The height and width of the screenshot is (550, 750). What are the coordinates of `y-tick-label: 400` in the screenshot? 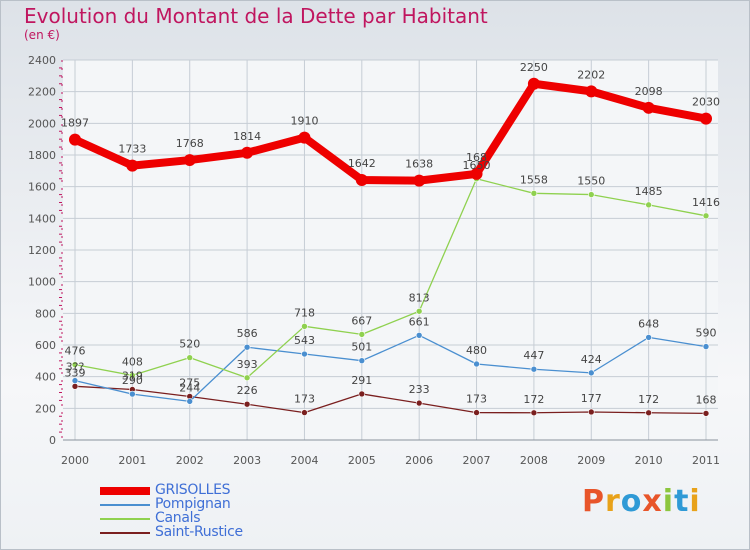 It's located at (45, 377).